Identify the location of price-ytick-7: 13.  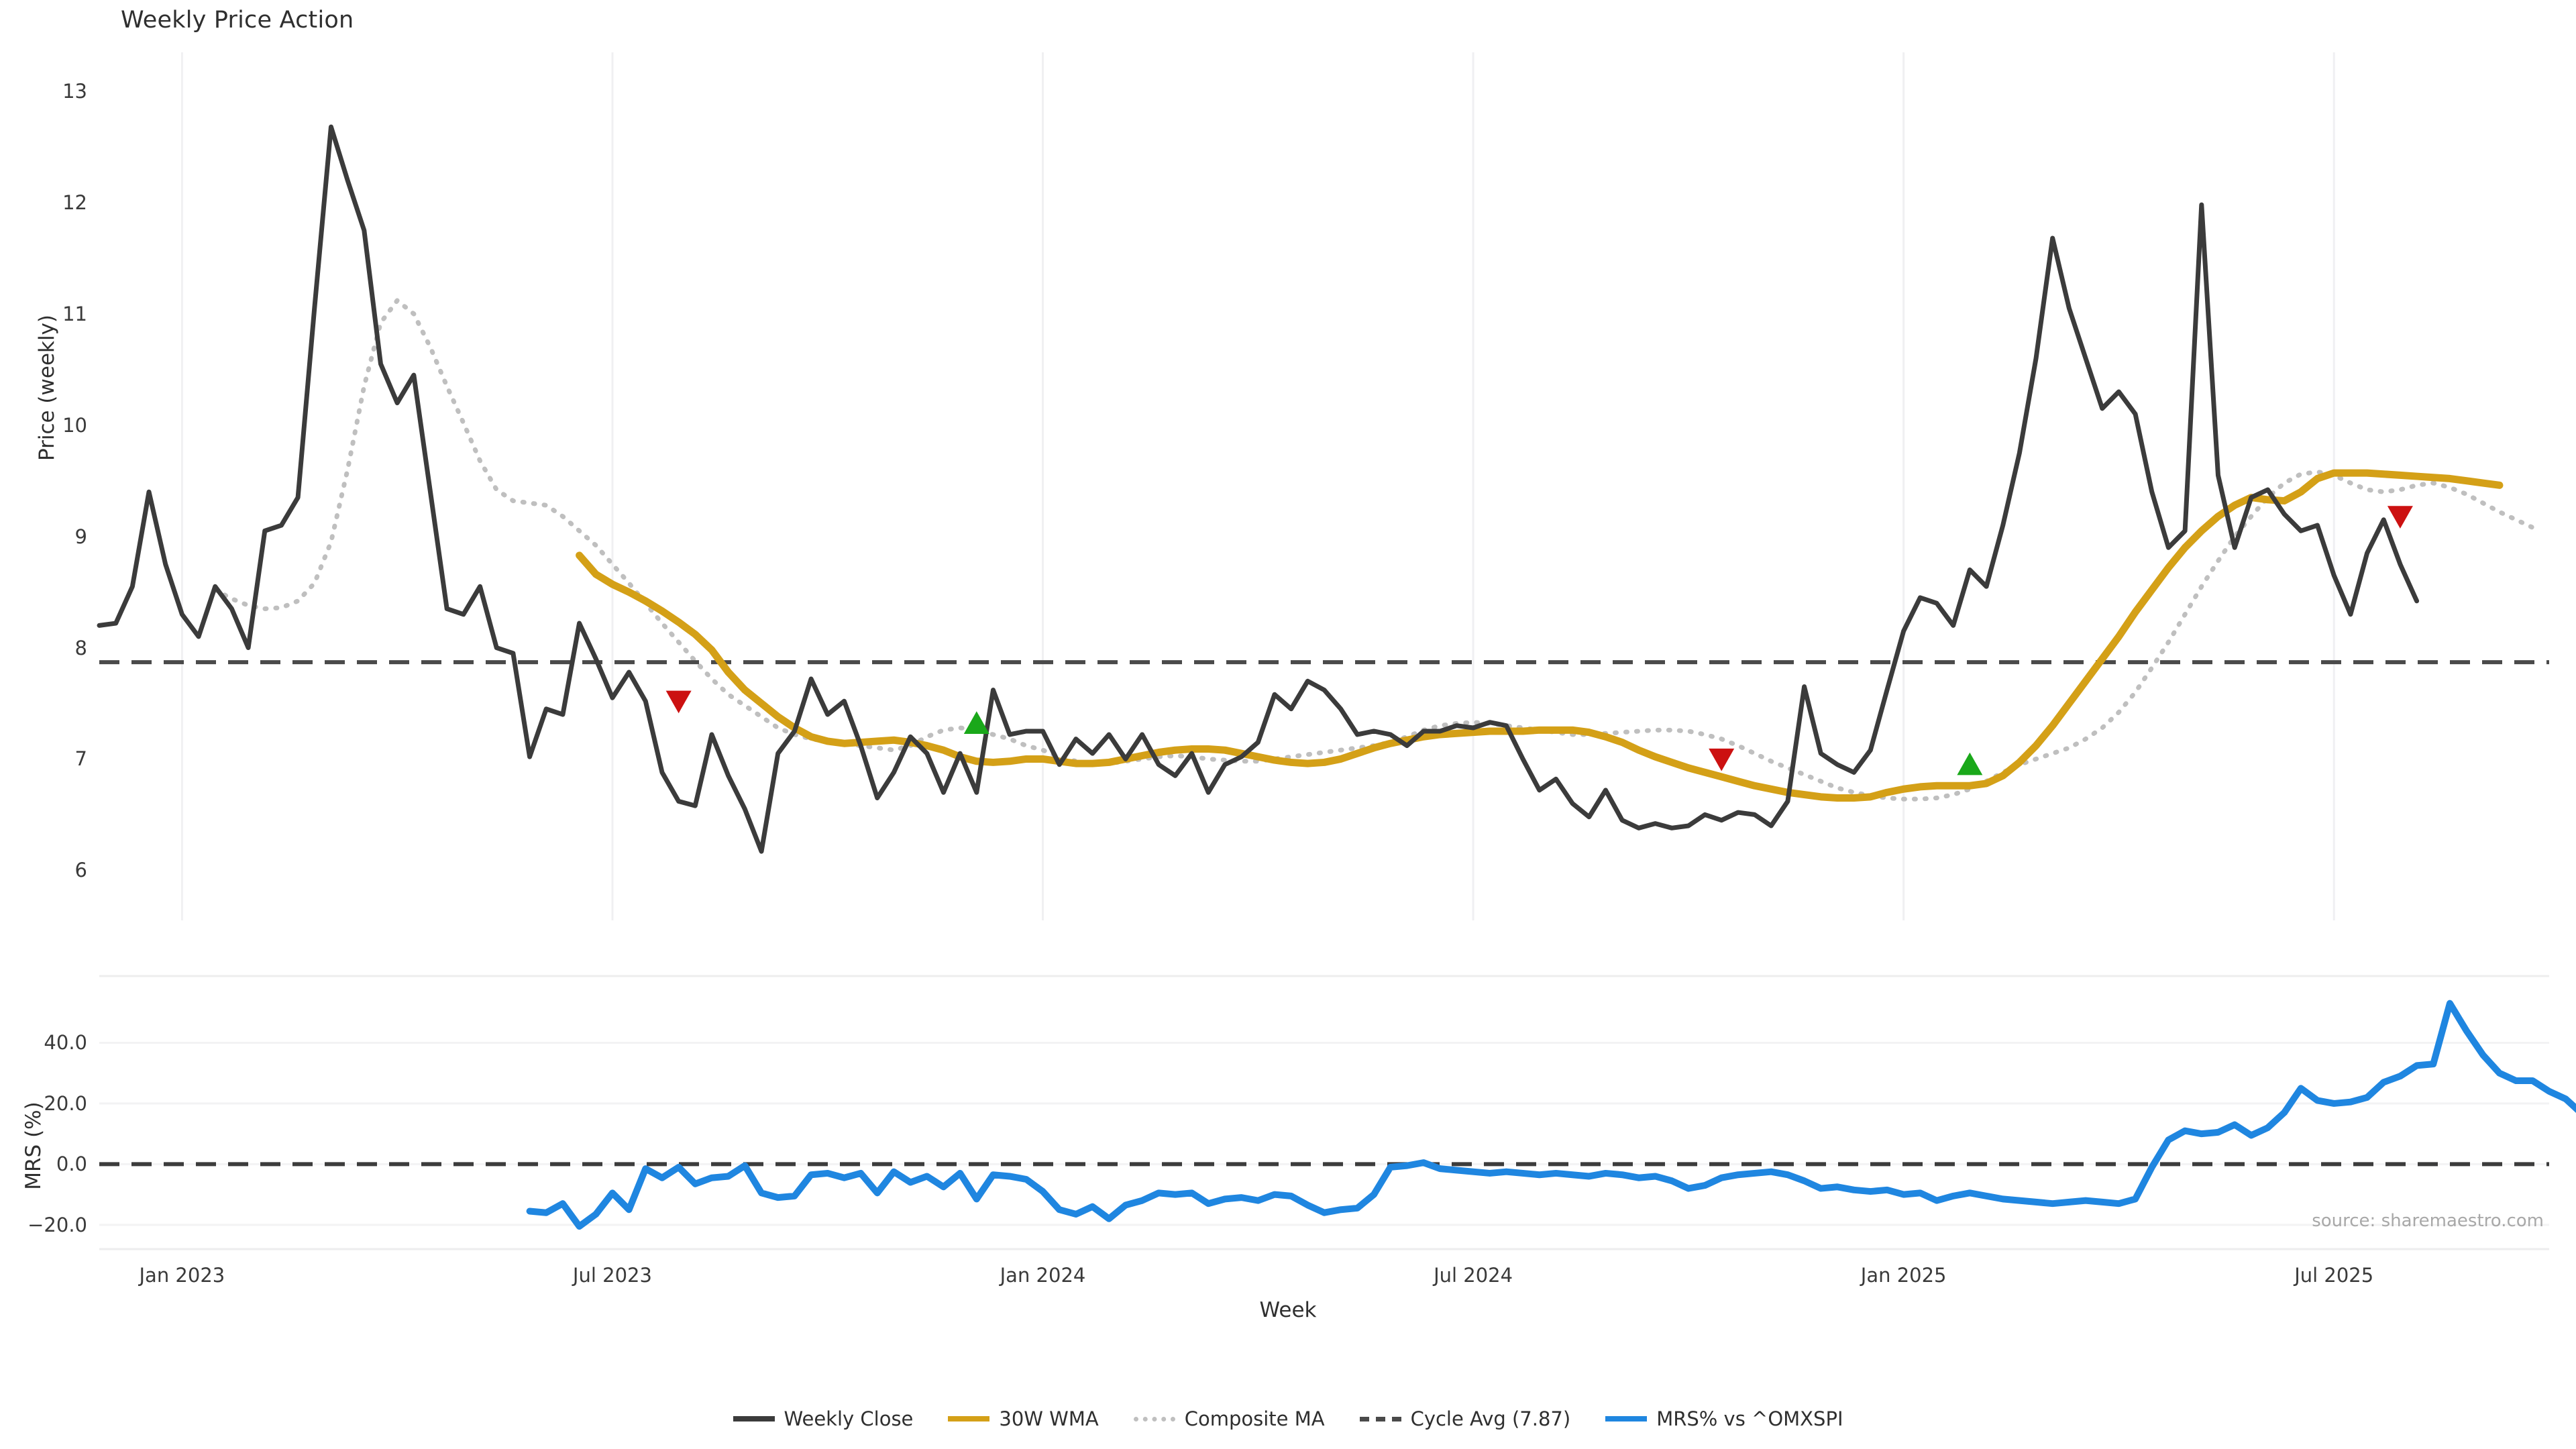
(74, 91).